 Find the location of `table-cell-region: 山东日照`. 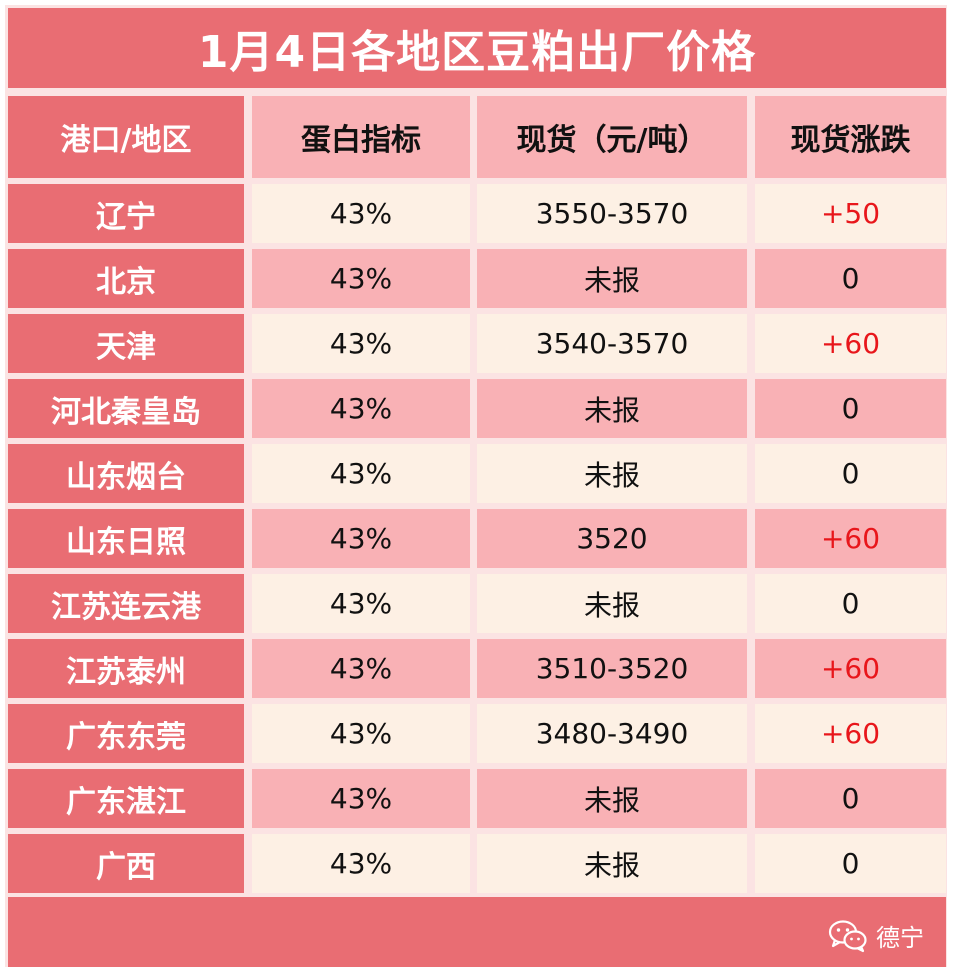

table-cell-region: 山东日照 is located at coordinates (126, 538).